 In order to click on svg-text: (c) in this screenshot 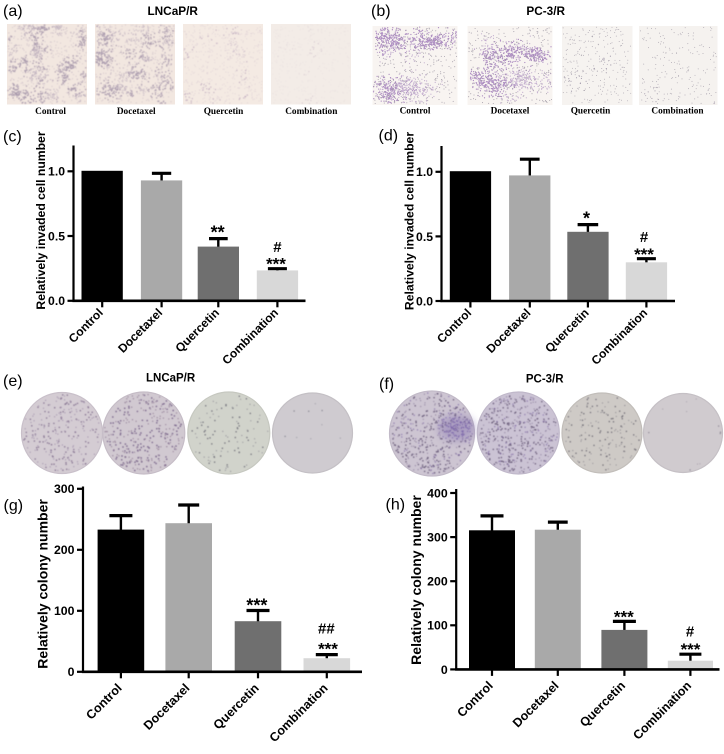, I will do `click(12, 137)`.